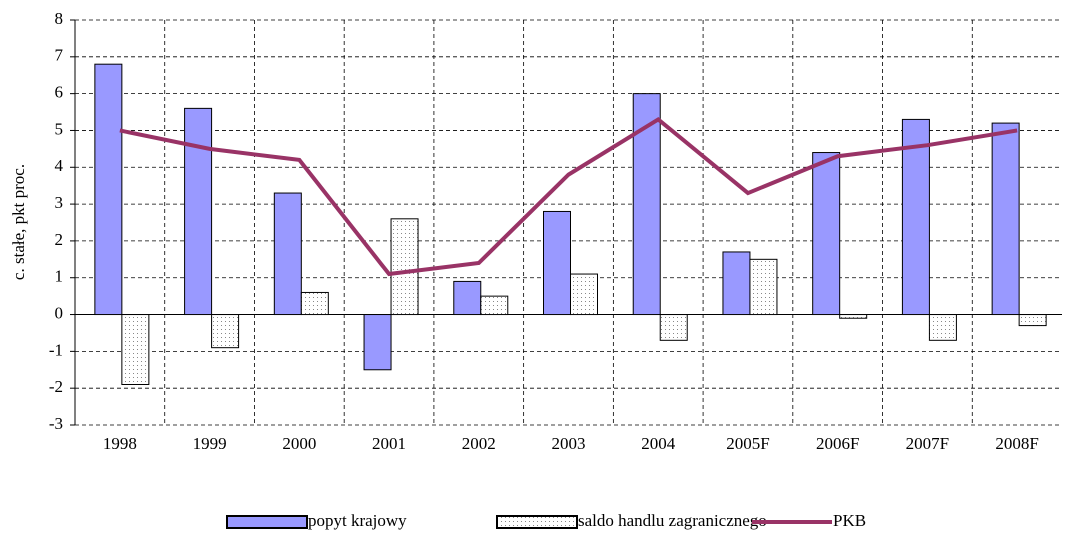 The image size is (1082, 536). Describe the element at coordinates (927, 443) in the screenshot. I see `x-tick-label: 2007F` at that location.